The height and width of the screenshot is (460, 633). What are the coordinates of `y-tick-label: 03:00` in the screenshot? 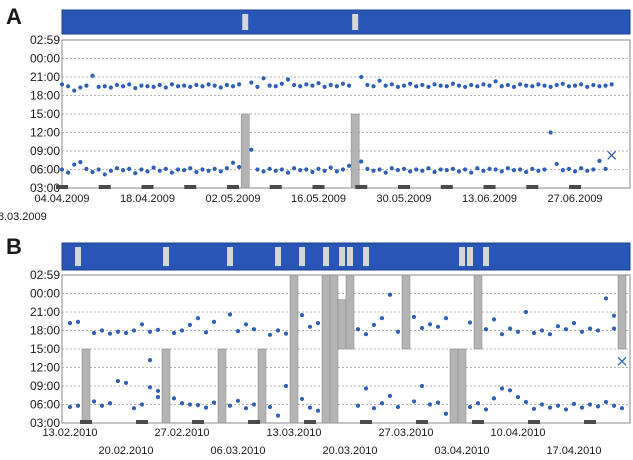 It's located at (45, 188).